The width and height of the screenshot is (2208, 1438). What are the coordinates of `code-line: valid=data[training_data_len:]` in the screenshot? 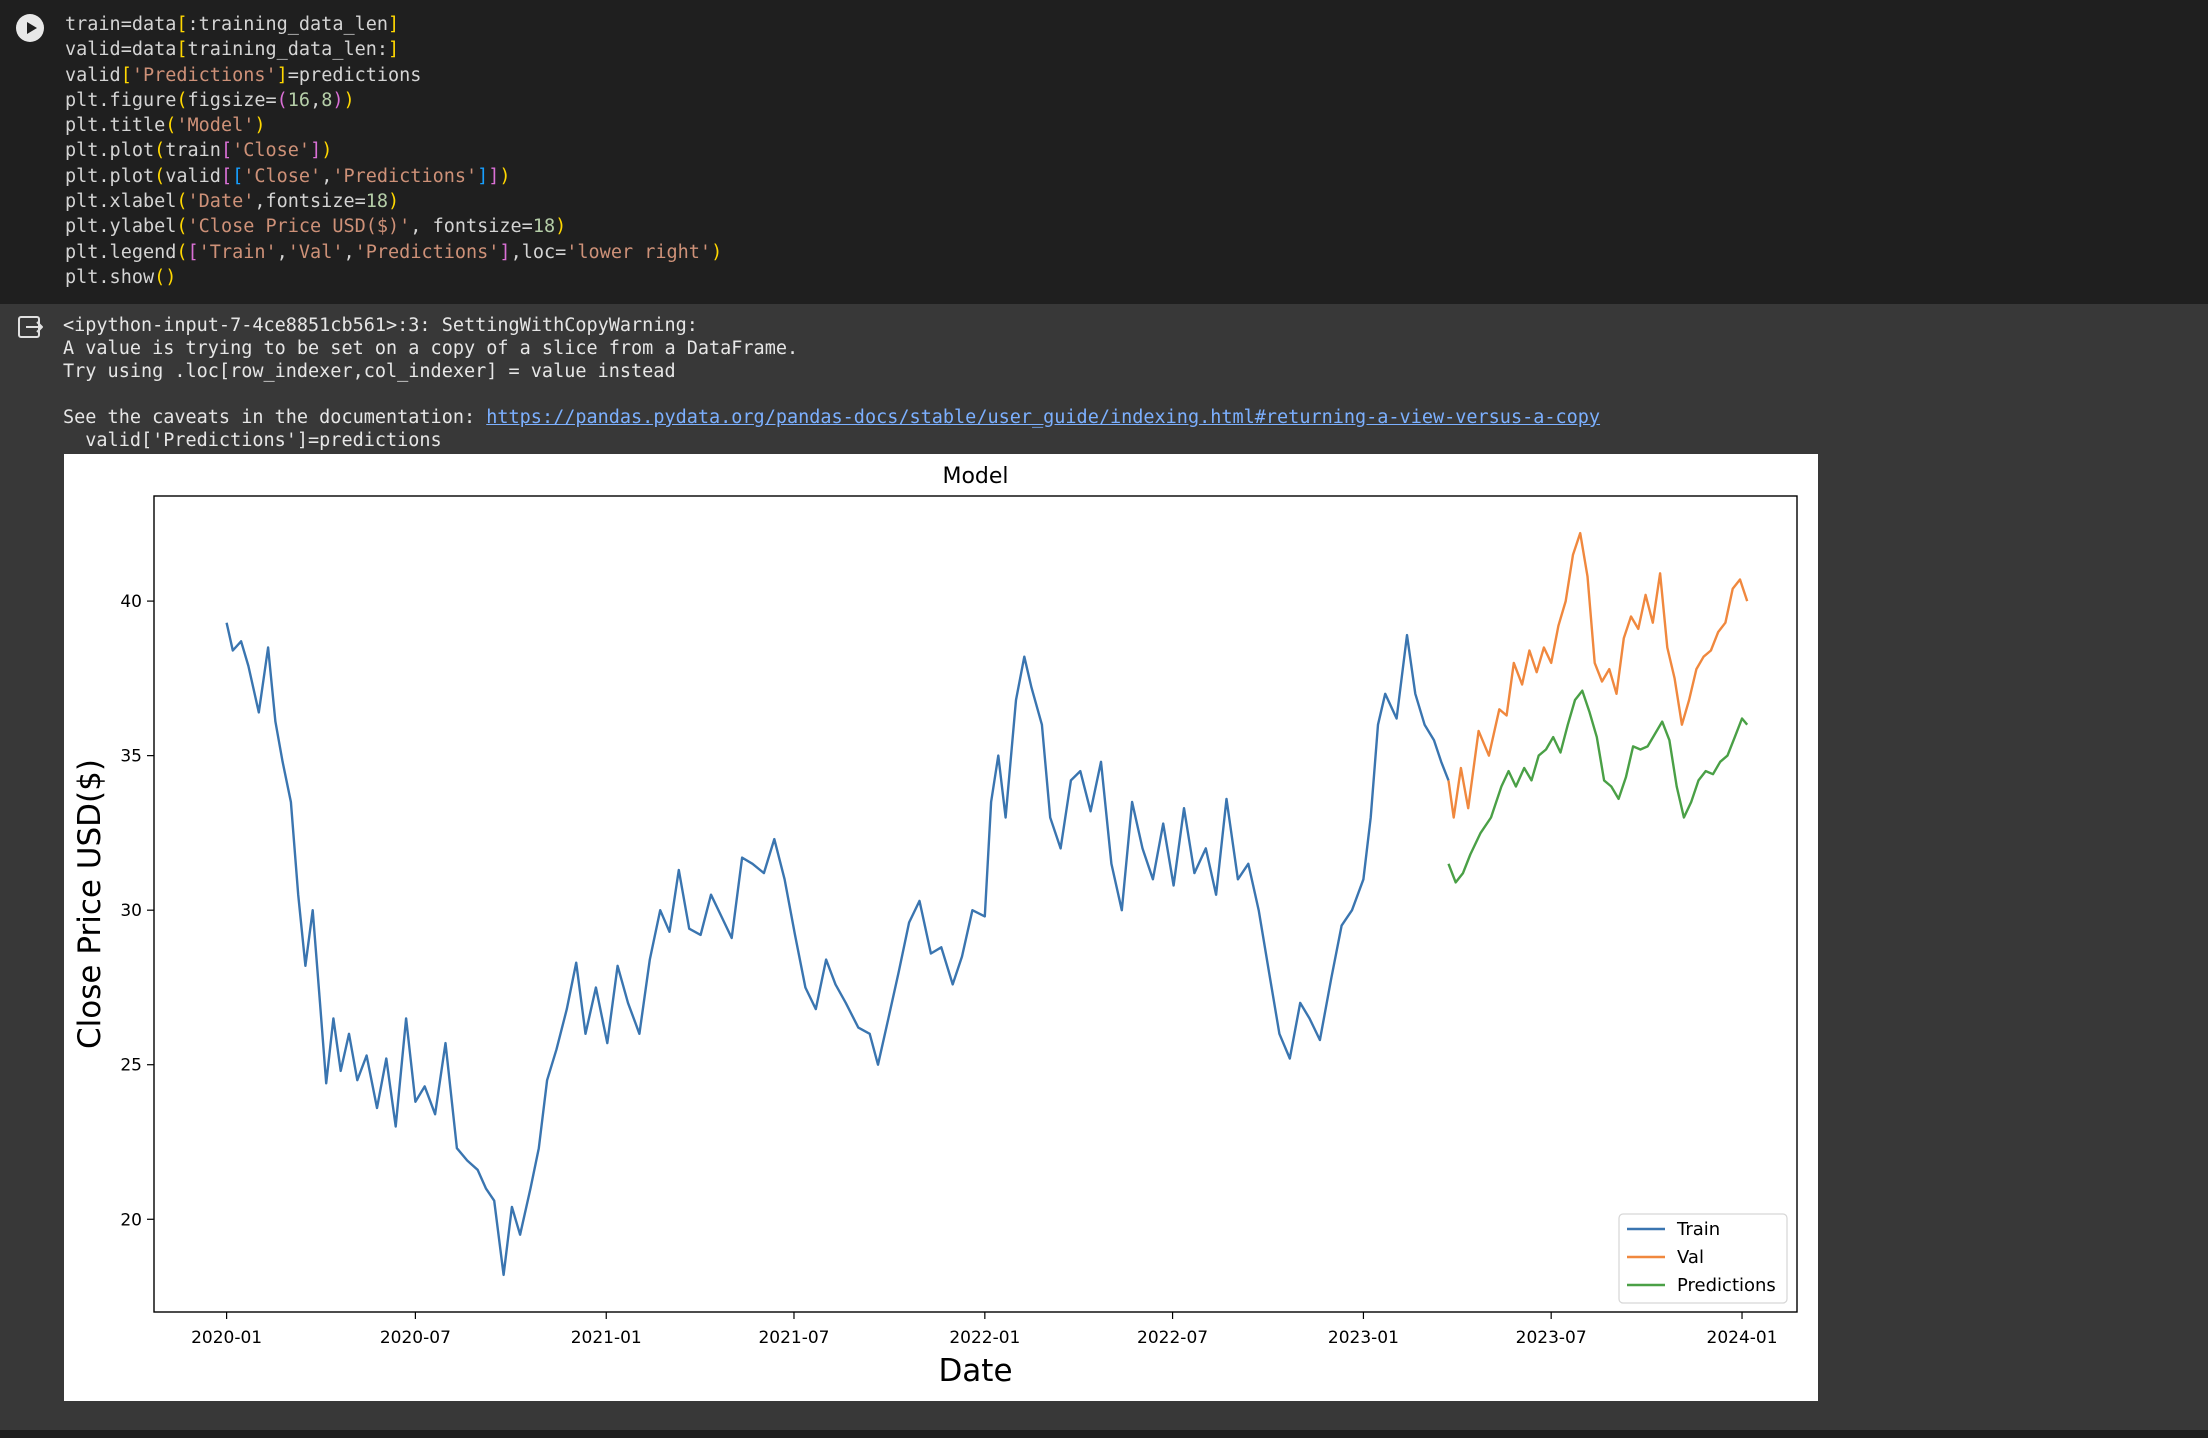 It's located at (232, 49).